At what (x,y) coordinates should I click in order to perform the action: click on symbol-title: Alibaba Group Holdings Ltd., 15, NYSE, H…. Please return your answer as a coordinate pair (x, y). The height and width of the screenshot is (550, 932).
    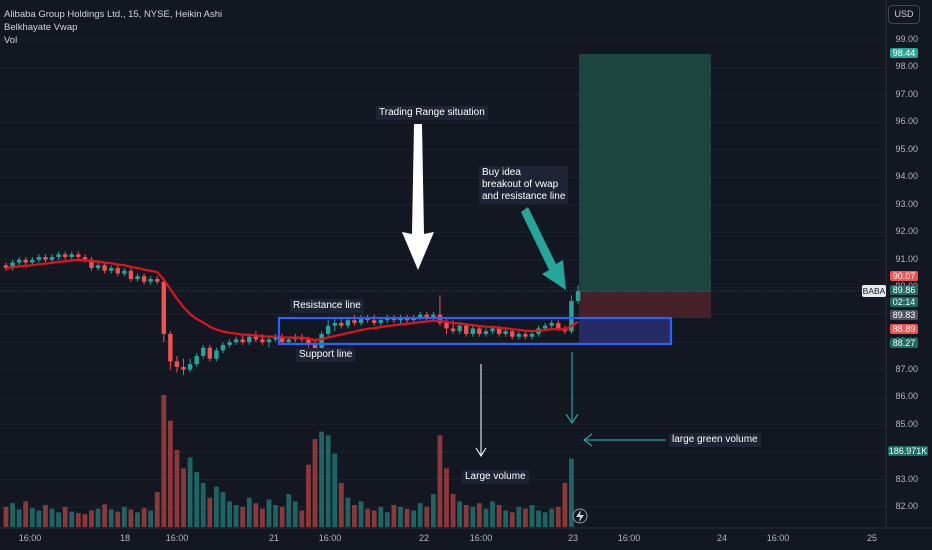
    Looking at the image, I should click on (113, 14).